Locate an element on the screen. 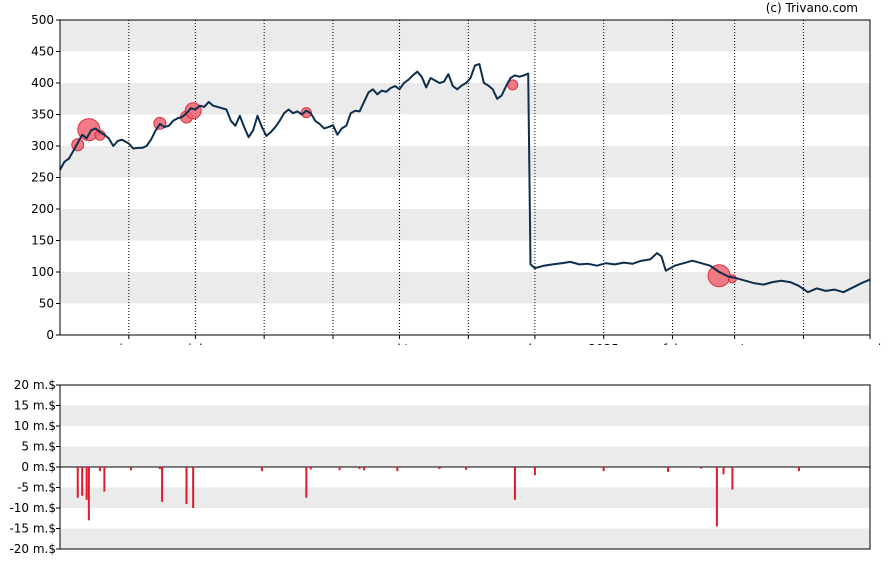  volume-y-tick-label: -10 m.$ is located at coordinates (32, 508).